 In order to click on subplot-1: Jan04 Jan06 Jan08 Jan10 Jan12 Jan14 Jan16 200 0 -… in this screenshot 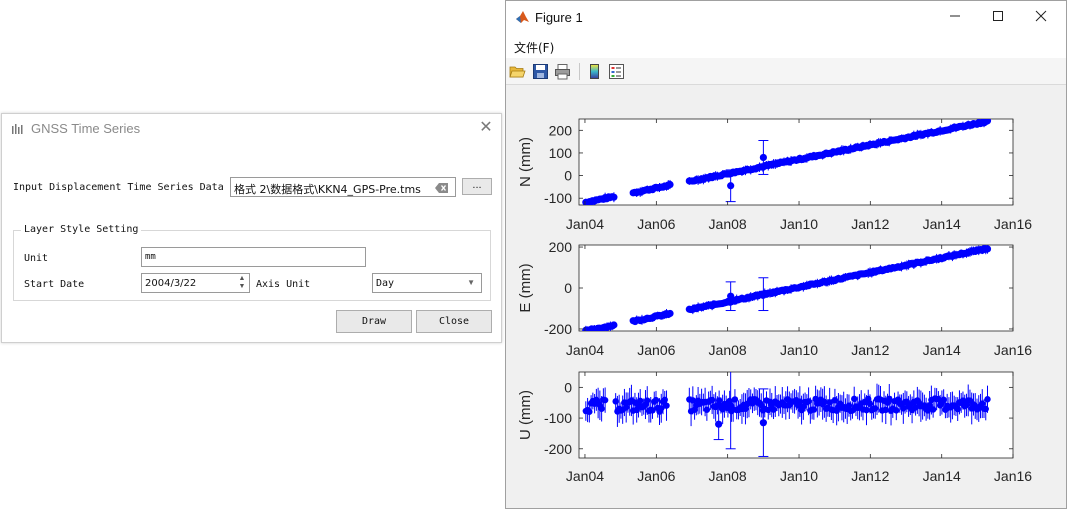, I will do `click(774, 298)`.